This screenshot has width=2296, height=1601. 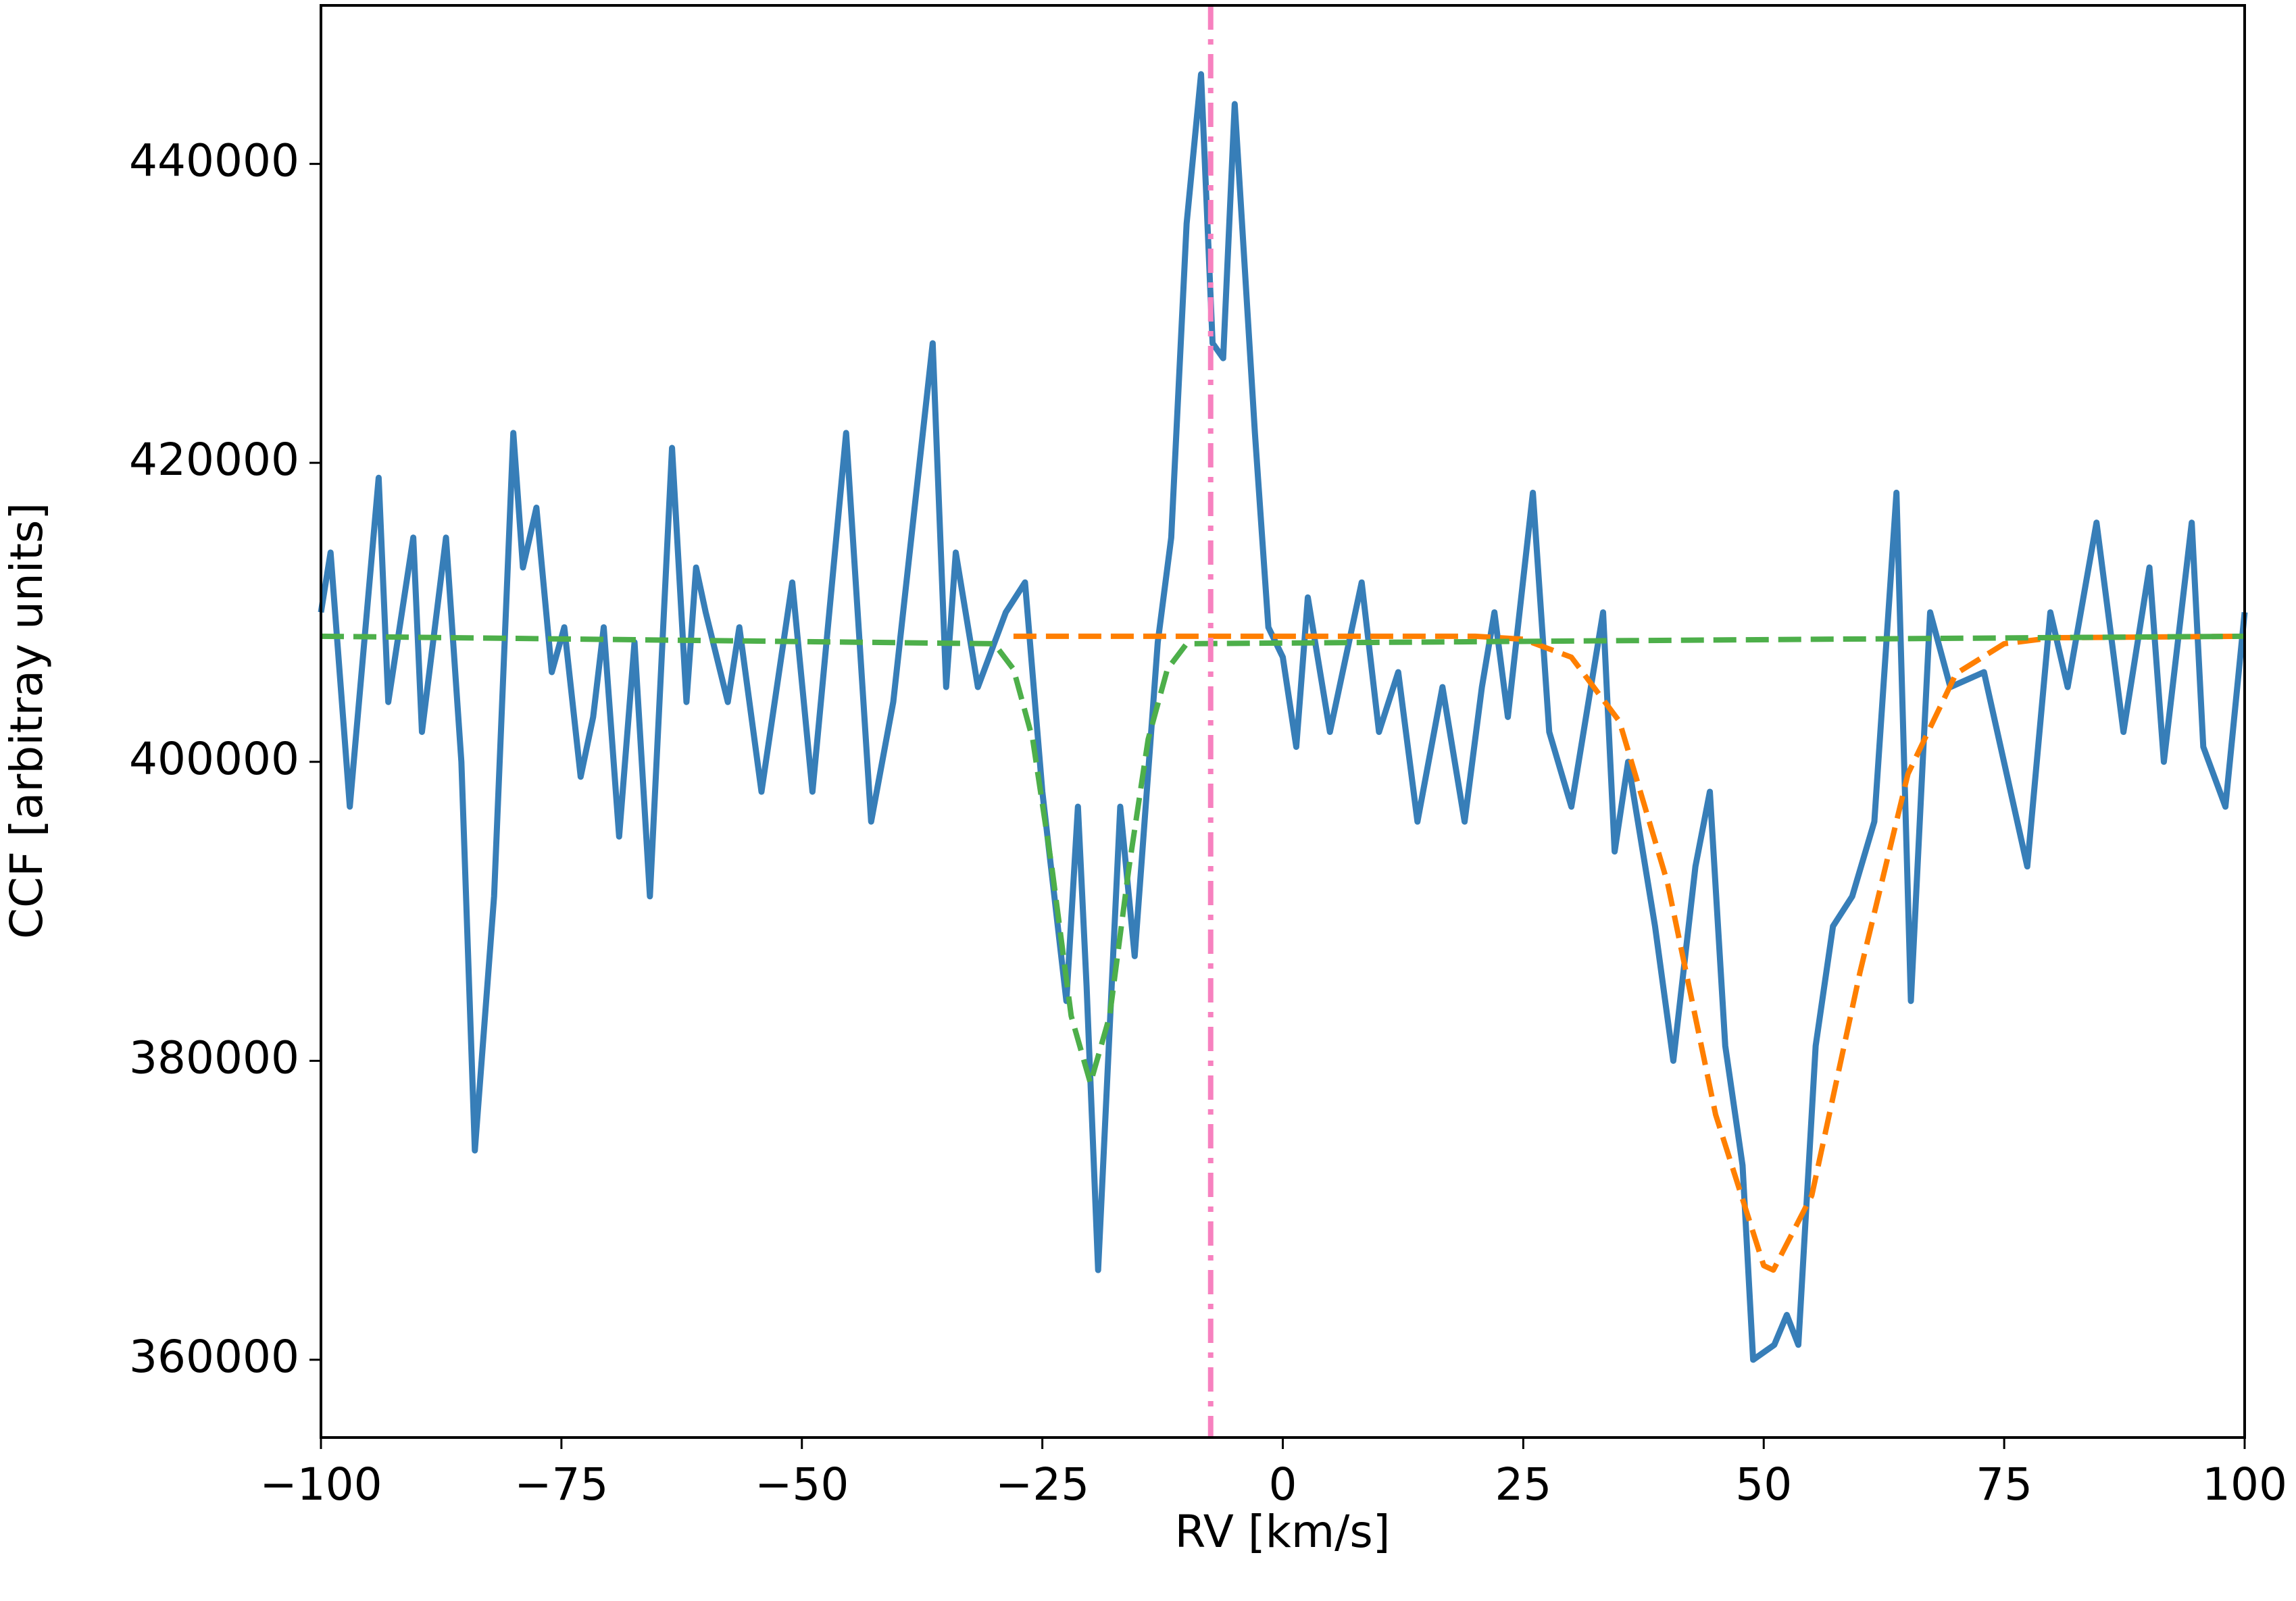 I want to click on y-axis-label: CCF [arbitray units], so click(x=27, y=721).